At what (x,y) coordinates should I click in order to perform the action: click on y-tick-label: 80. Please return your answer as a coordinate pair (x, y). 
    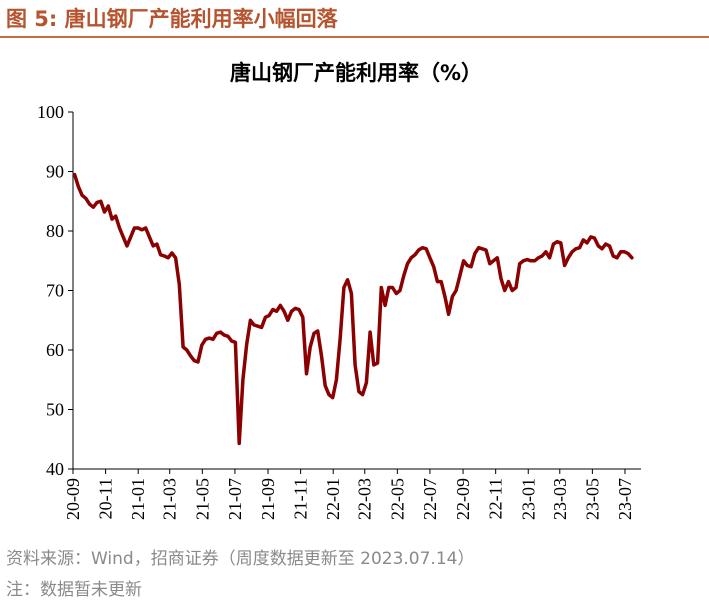
    Looking at the image, I should click on (55, 231).